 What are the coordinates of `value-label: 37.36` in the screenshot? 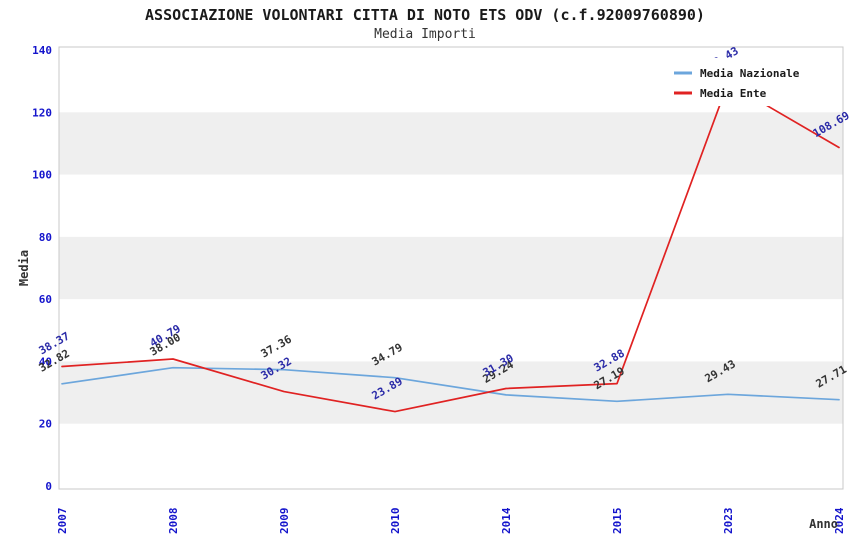 It's located at (277, 347).